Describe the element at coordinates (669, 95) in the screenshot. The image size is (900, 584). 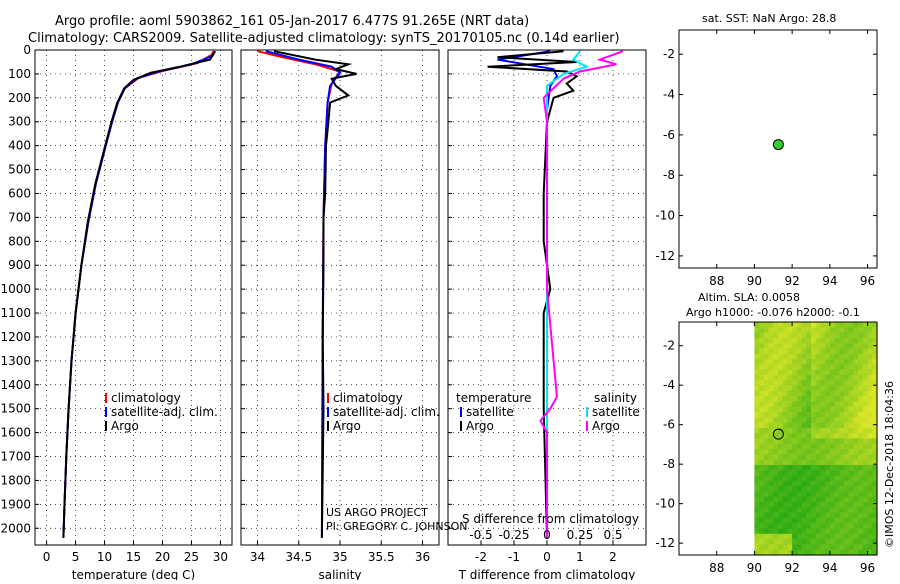
I see `y-tick-label: -4` at that location.